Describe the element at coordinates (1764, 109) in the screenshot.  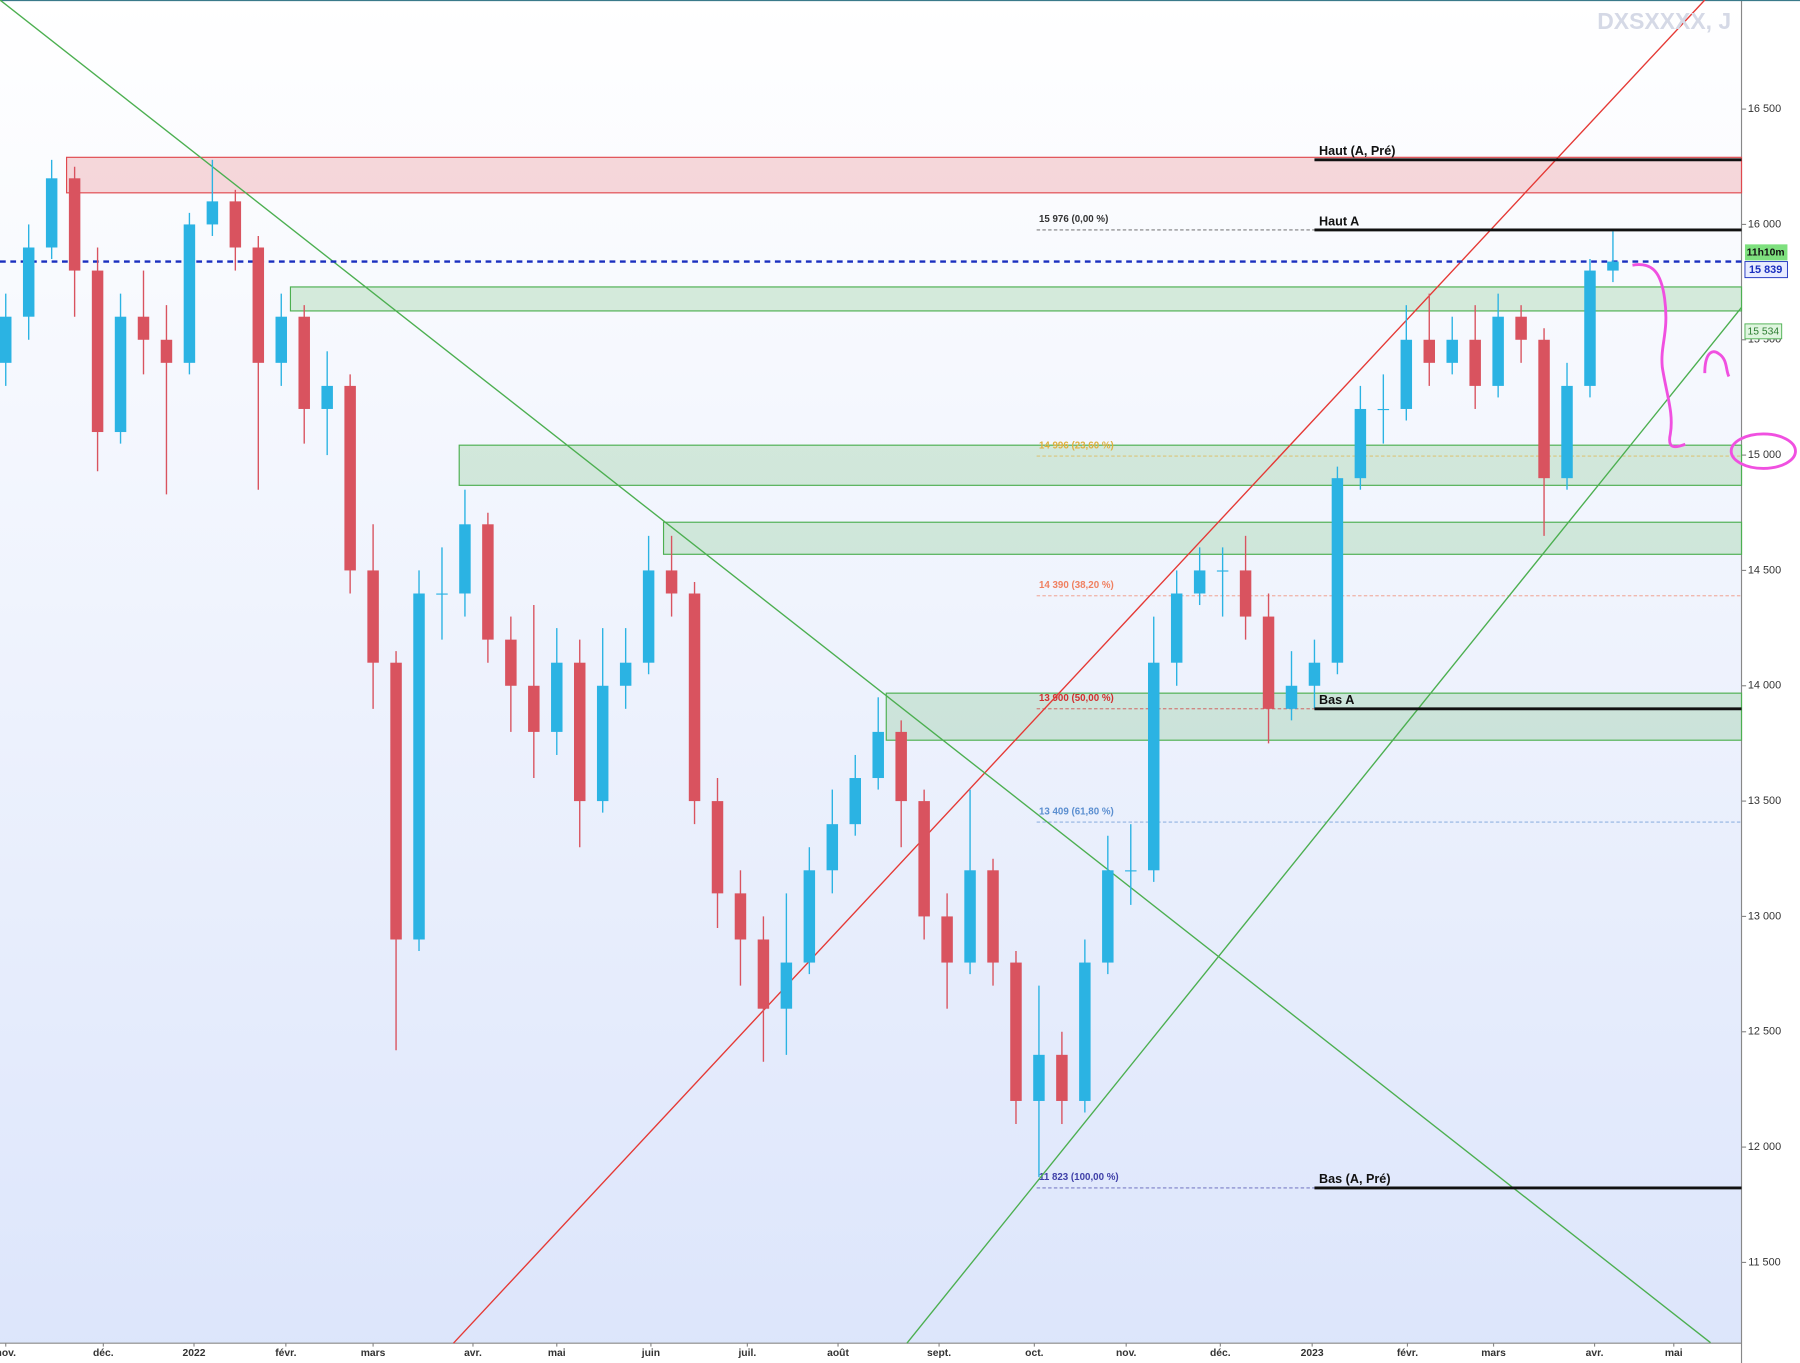
I see `y-tick-label: 16 500` at that location.